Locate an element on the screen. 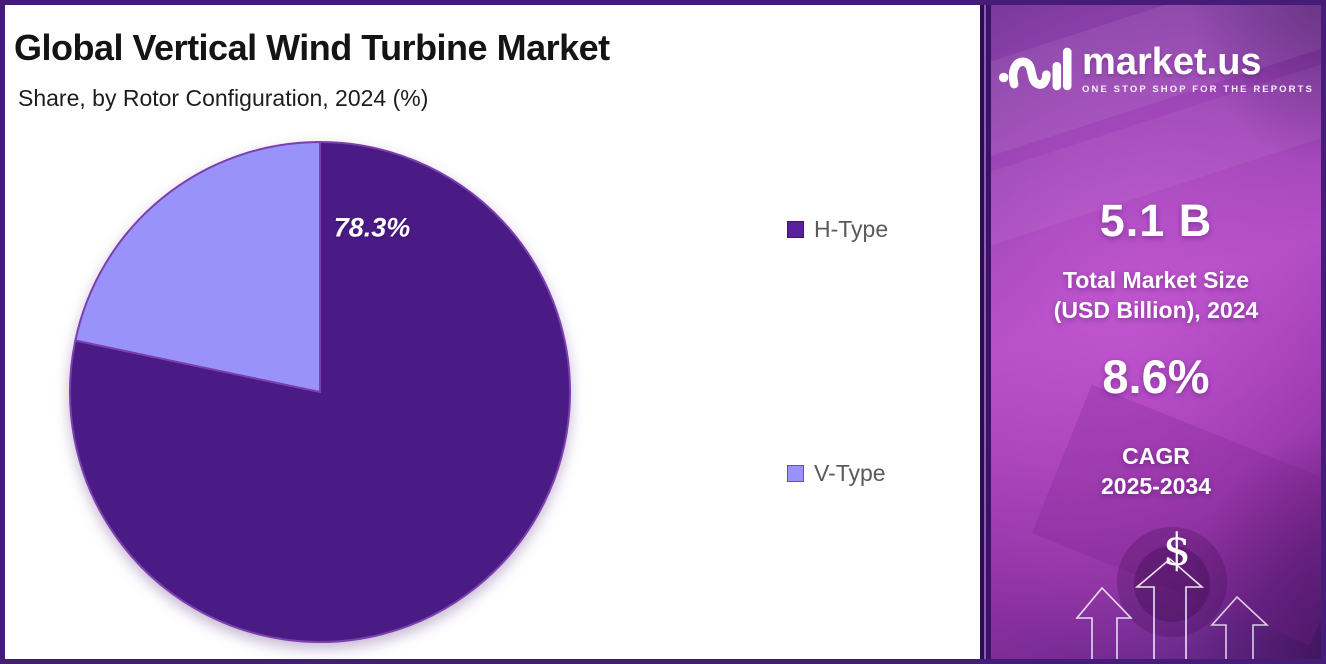  cagr-value: 8.6% is located at coordinates (1156, 376).